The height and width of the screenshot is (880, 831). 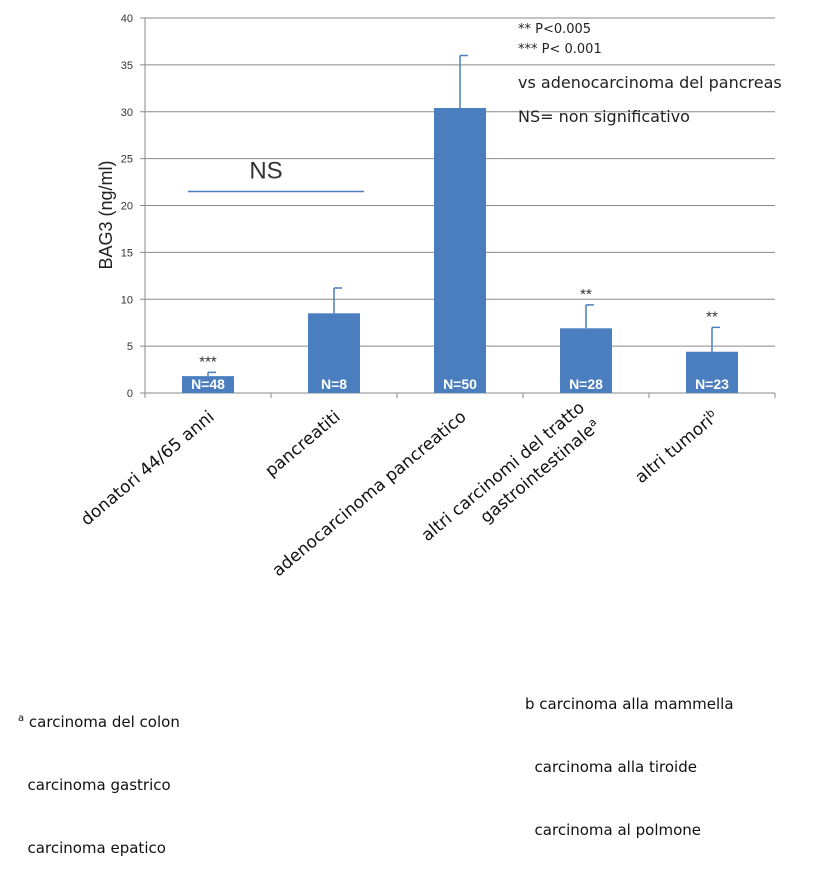 I want to click on legend-line-ns: NS= non significativo, so click(x=604, y=116).